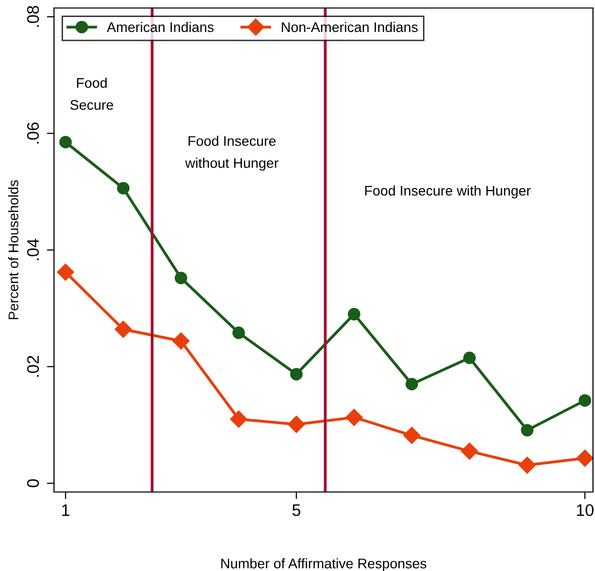 This screenshot has height=571, width=595. What do you see at coordinates (448, 191) in the screenshot?
I see `annotation: Food Insecure with Hunger` at bounding box center [448, 191].